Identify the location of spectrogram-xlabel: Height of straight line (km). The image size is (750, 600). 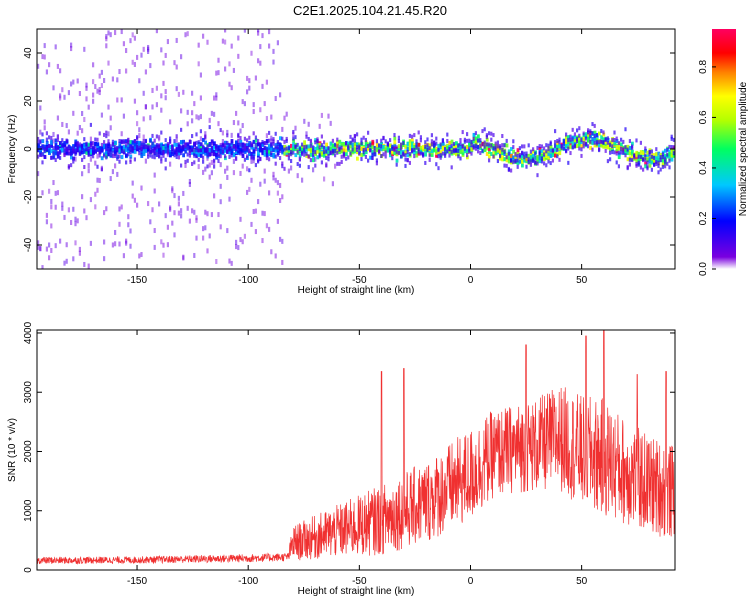
(356, 290).